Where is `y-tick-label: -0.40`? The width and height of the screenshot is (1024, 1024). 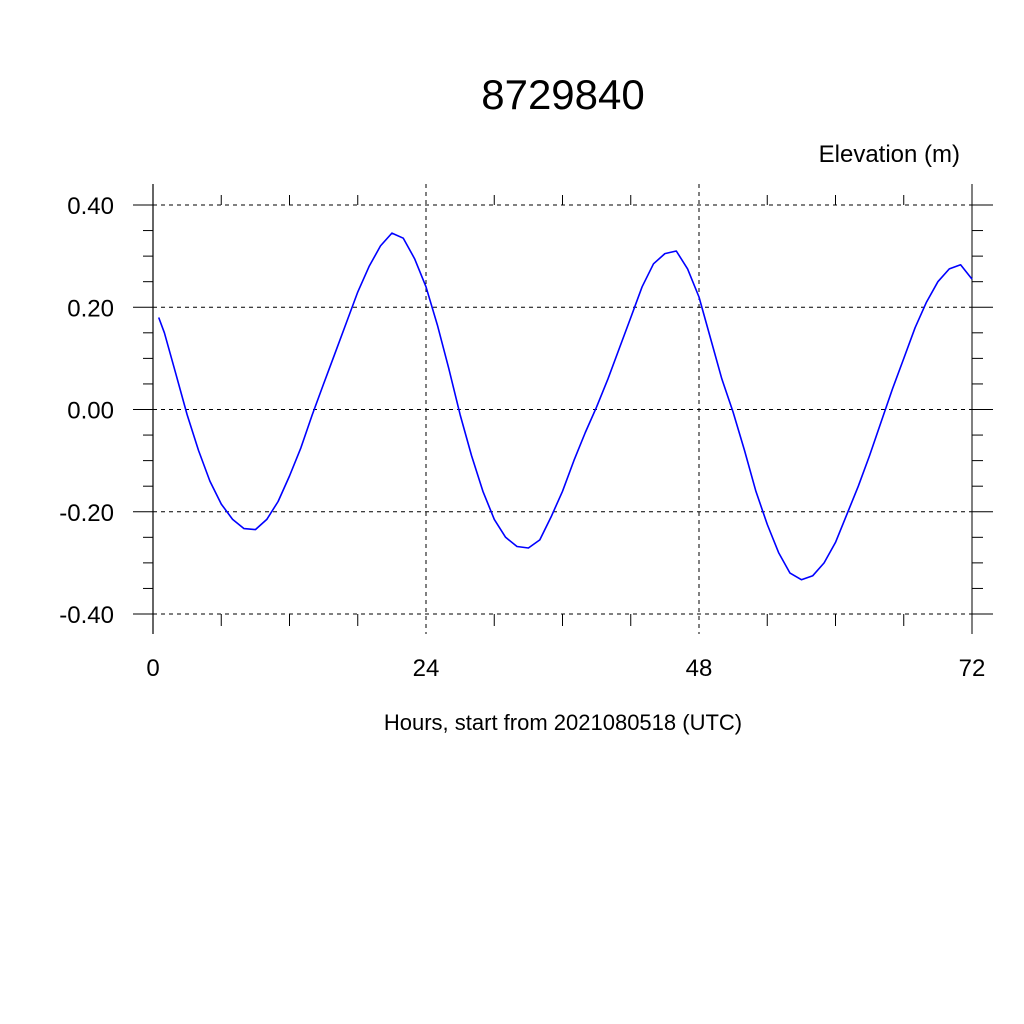 y-tick-label: -0.40 is located at coordinates (86, 615).